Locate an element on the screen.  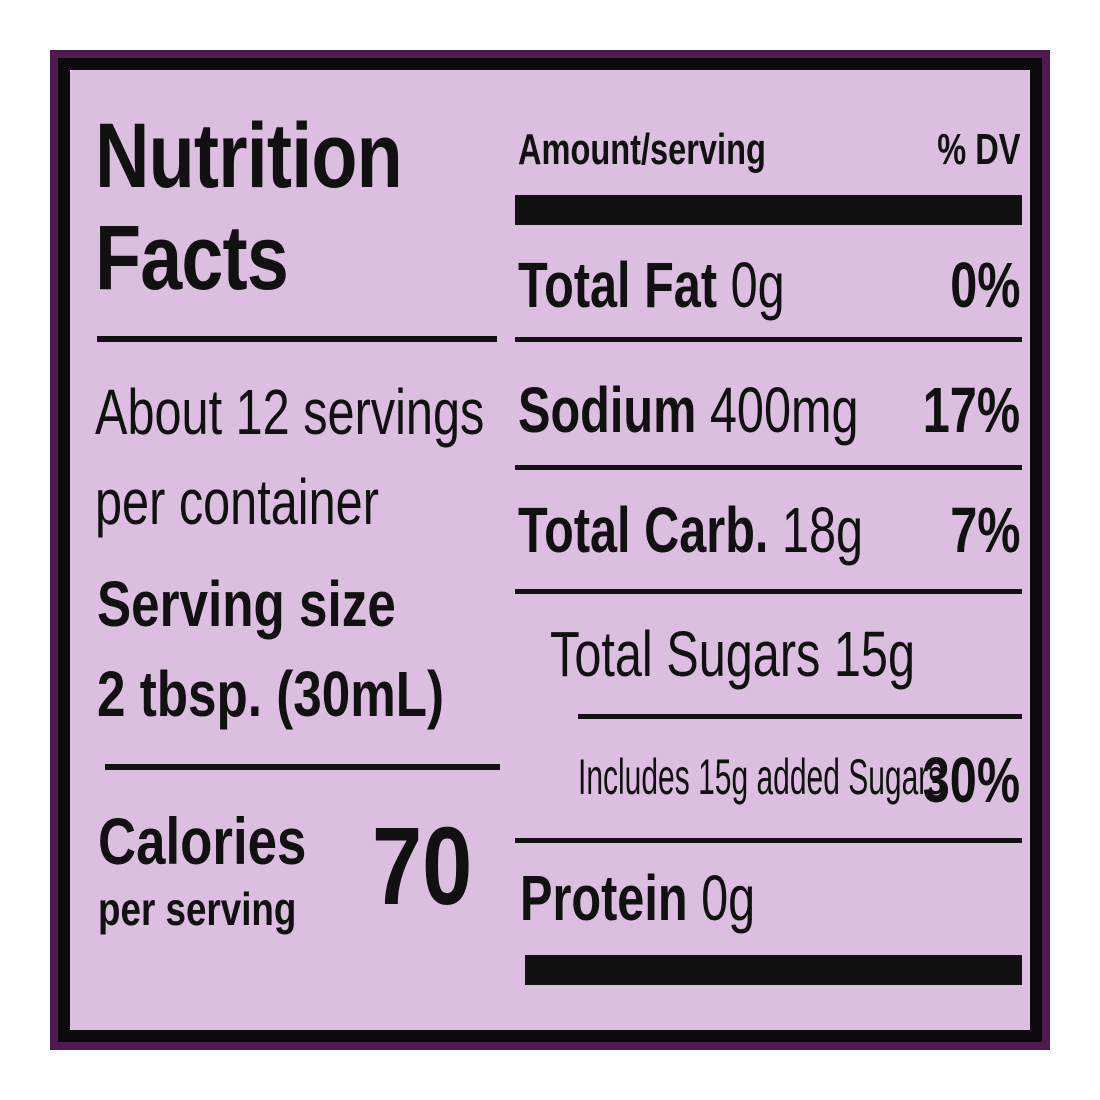
calories-label: Calories is located at coordinates (202, 841).